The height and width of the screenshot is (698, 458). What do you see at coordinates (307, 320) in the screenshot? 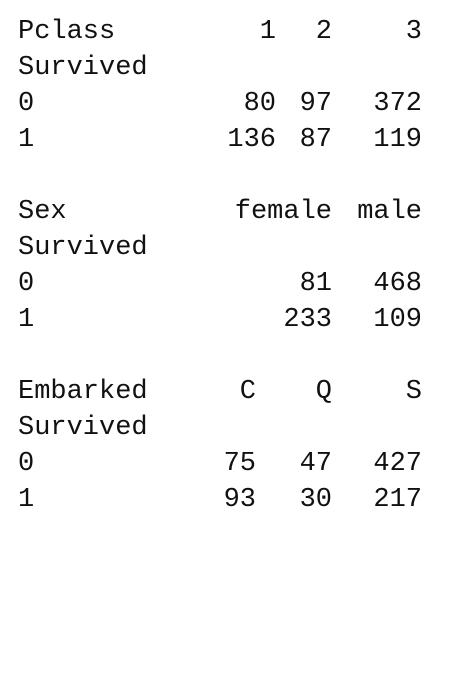
I see `table-cell: 233` at bounding box center [307, 320].